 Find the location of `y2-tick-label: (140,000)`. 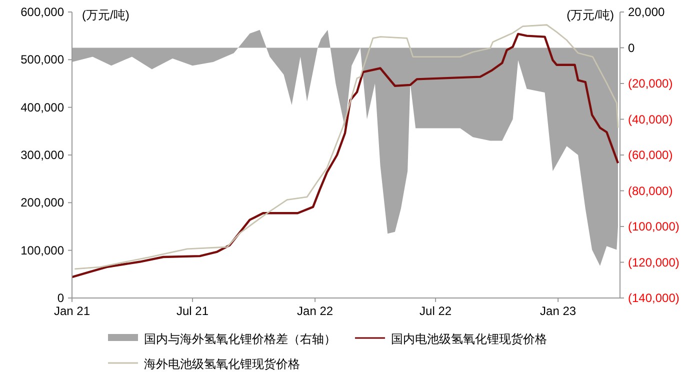

y2-tick-label: (140,000) is located at coordinates (654, 298).